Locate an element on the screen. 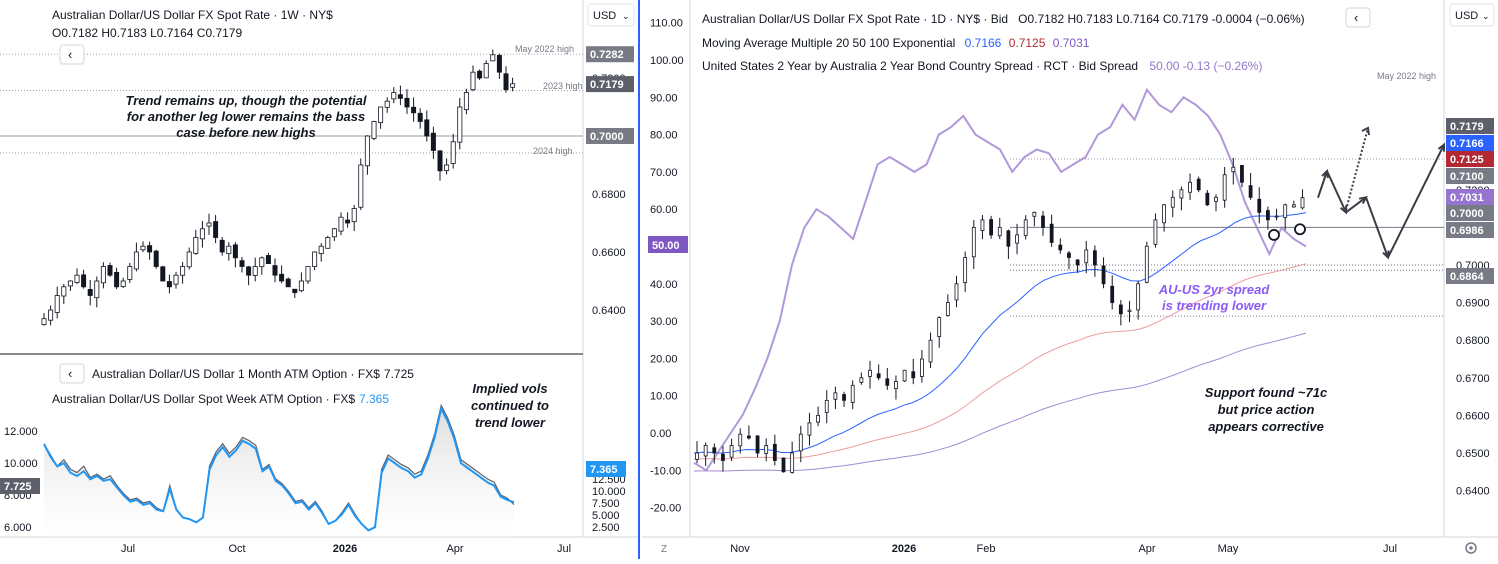 This screenshot has width=1498, height=564. right-currency-button: USD ⌄ is located at coordinates (1472, 15).